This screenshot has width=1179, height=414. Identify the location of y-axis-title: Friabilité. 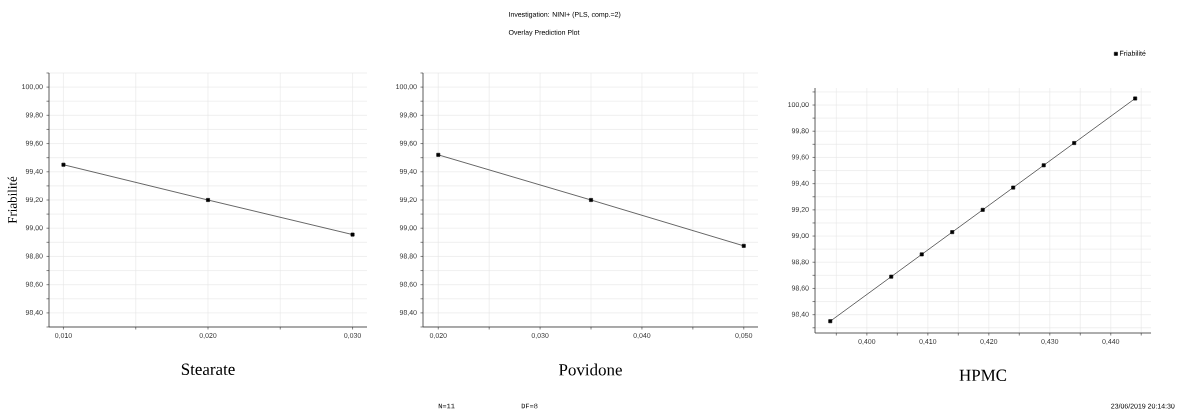
(12, 200).